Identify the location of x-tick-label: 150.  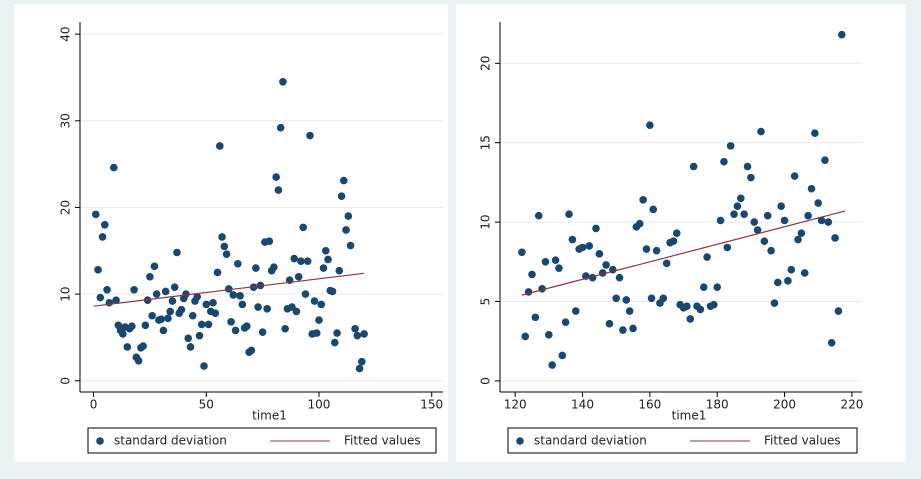
(431, 405).